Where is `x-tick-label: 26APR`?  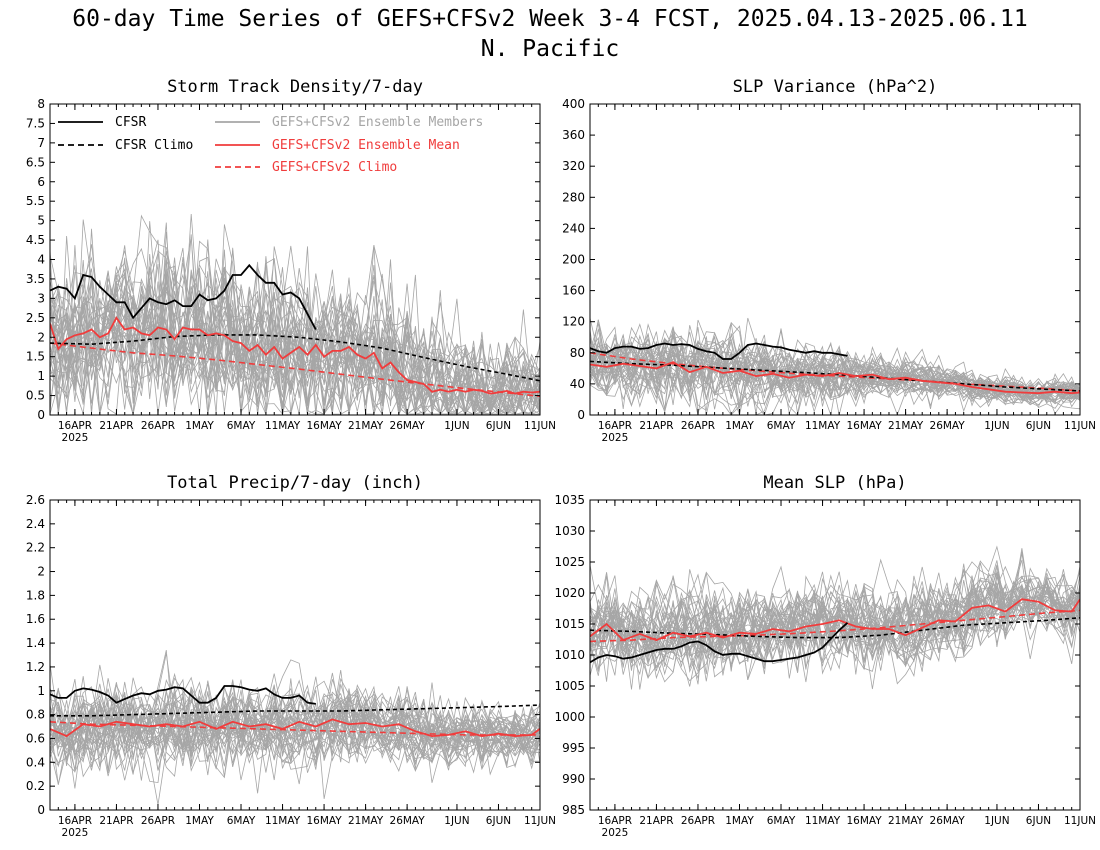 x-tick-label: 26APR is located at coordinates (158, 426).